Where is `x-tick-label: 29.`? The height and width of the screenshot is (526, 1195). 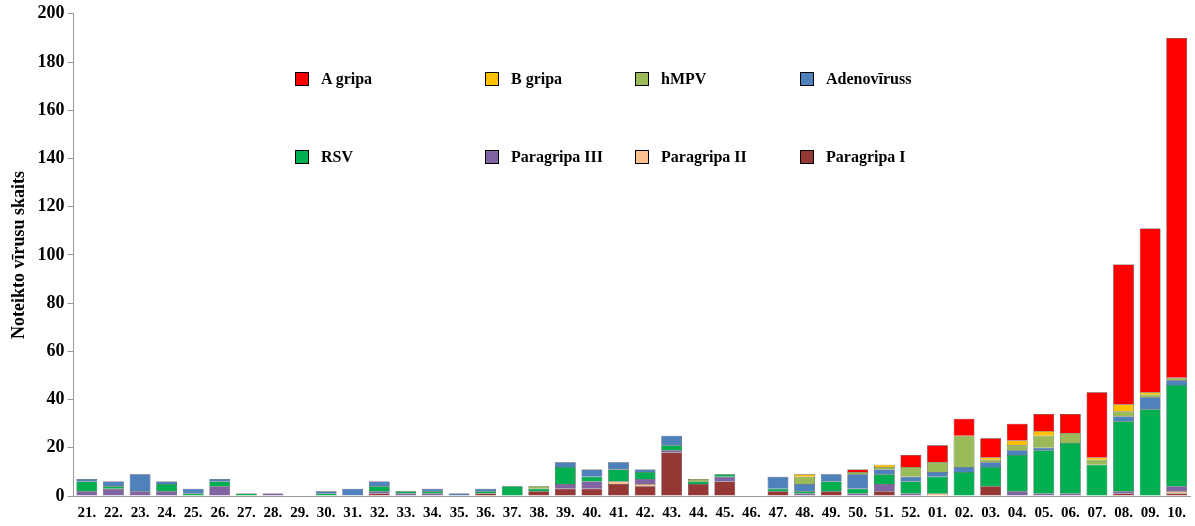 x-tick-label: 29. is located at coordinates (300, 511).